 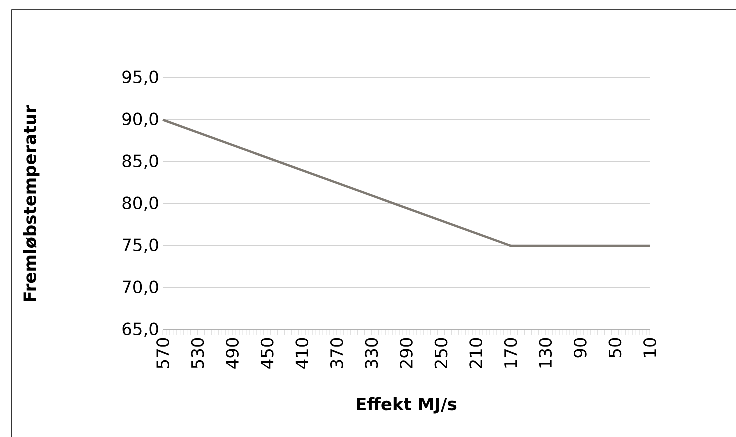 I want to click on y-tick-label: 75,0, so click(x=140, y=246).